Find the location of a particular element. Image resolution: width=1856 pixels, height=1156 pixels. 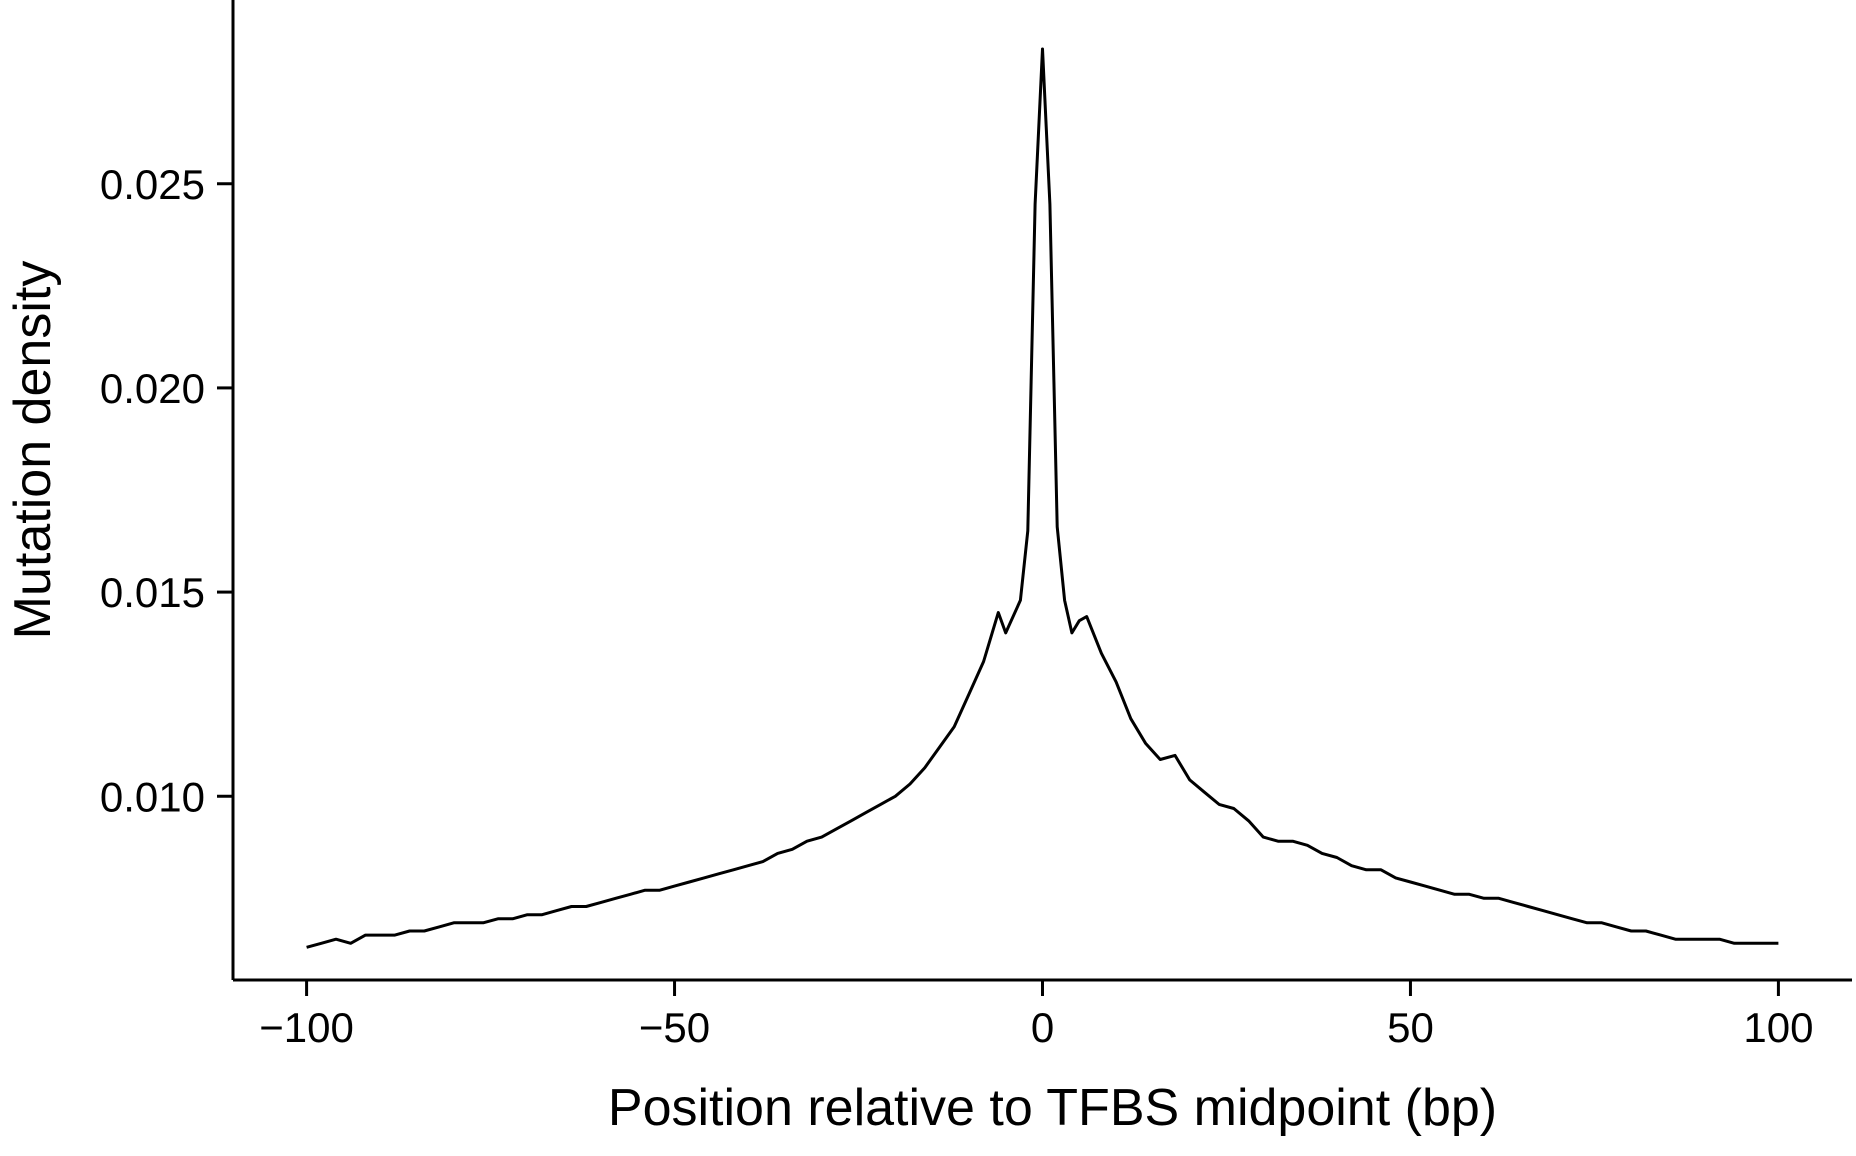

x-tick-label: 100 is located at coordinates (1778, 1027).